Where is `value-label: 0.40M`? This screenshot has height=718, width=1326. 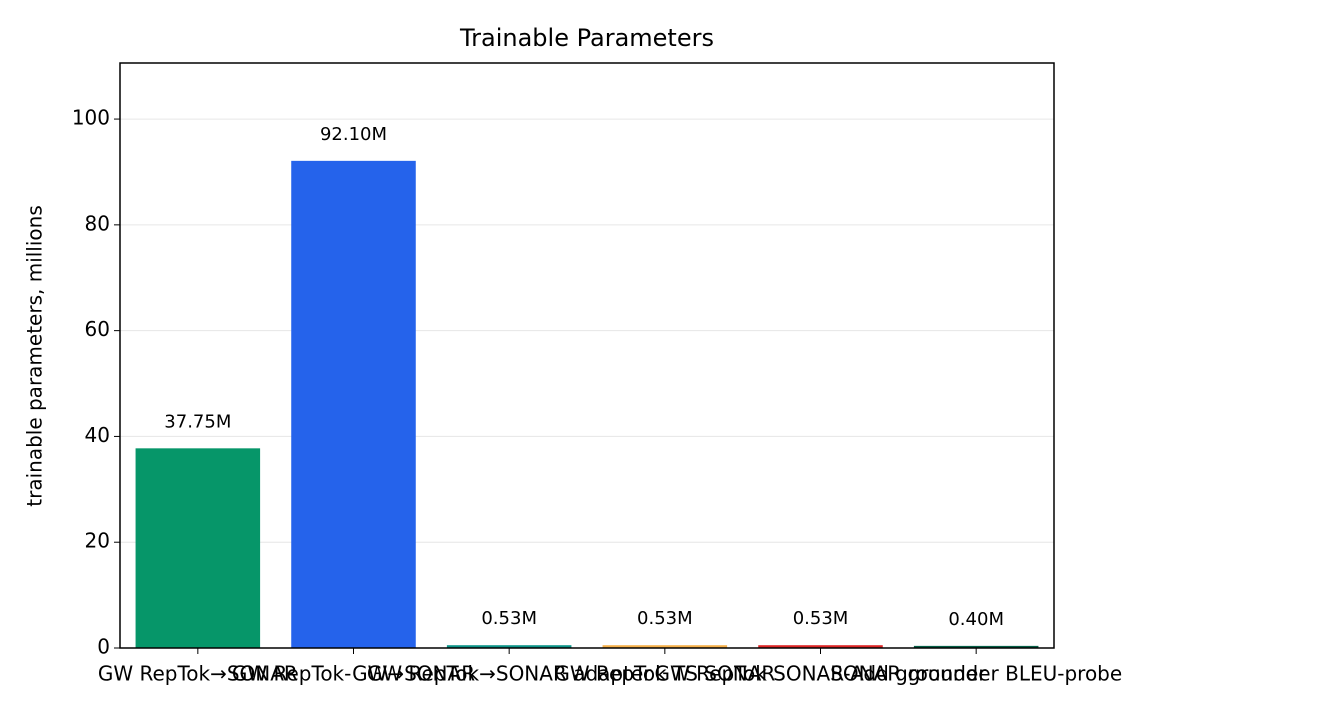
value-label: 0.40M is located at coordinates (976, 619).